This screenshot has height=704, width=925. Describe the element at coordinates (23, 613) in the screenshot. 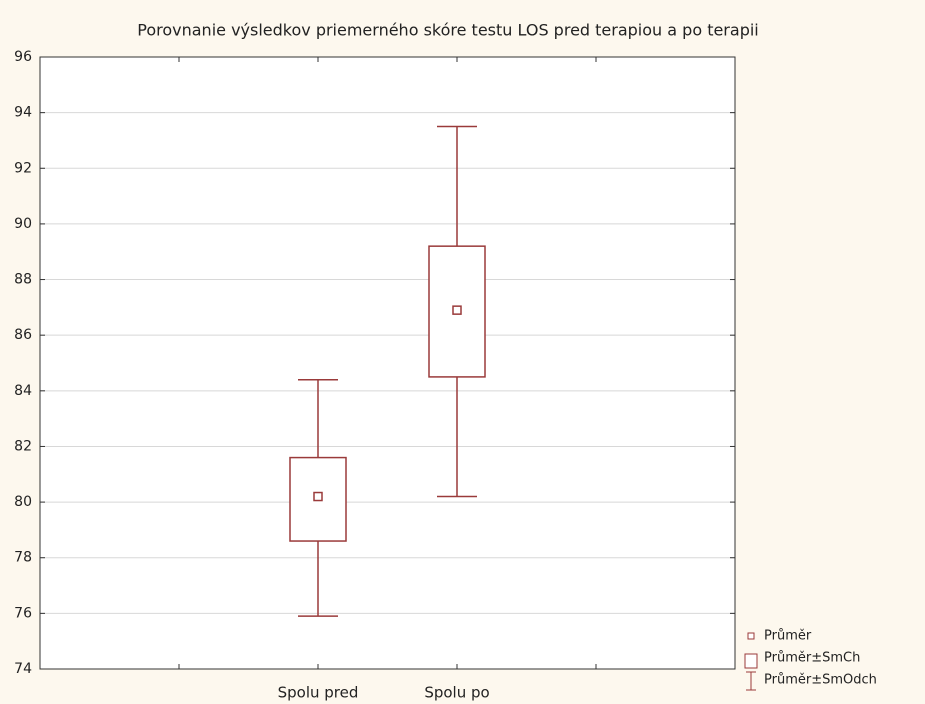

I see `y-tick-label: 76` at that location.